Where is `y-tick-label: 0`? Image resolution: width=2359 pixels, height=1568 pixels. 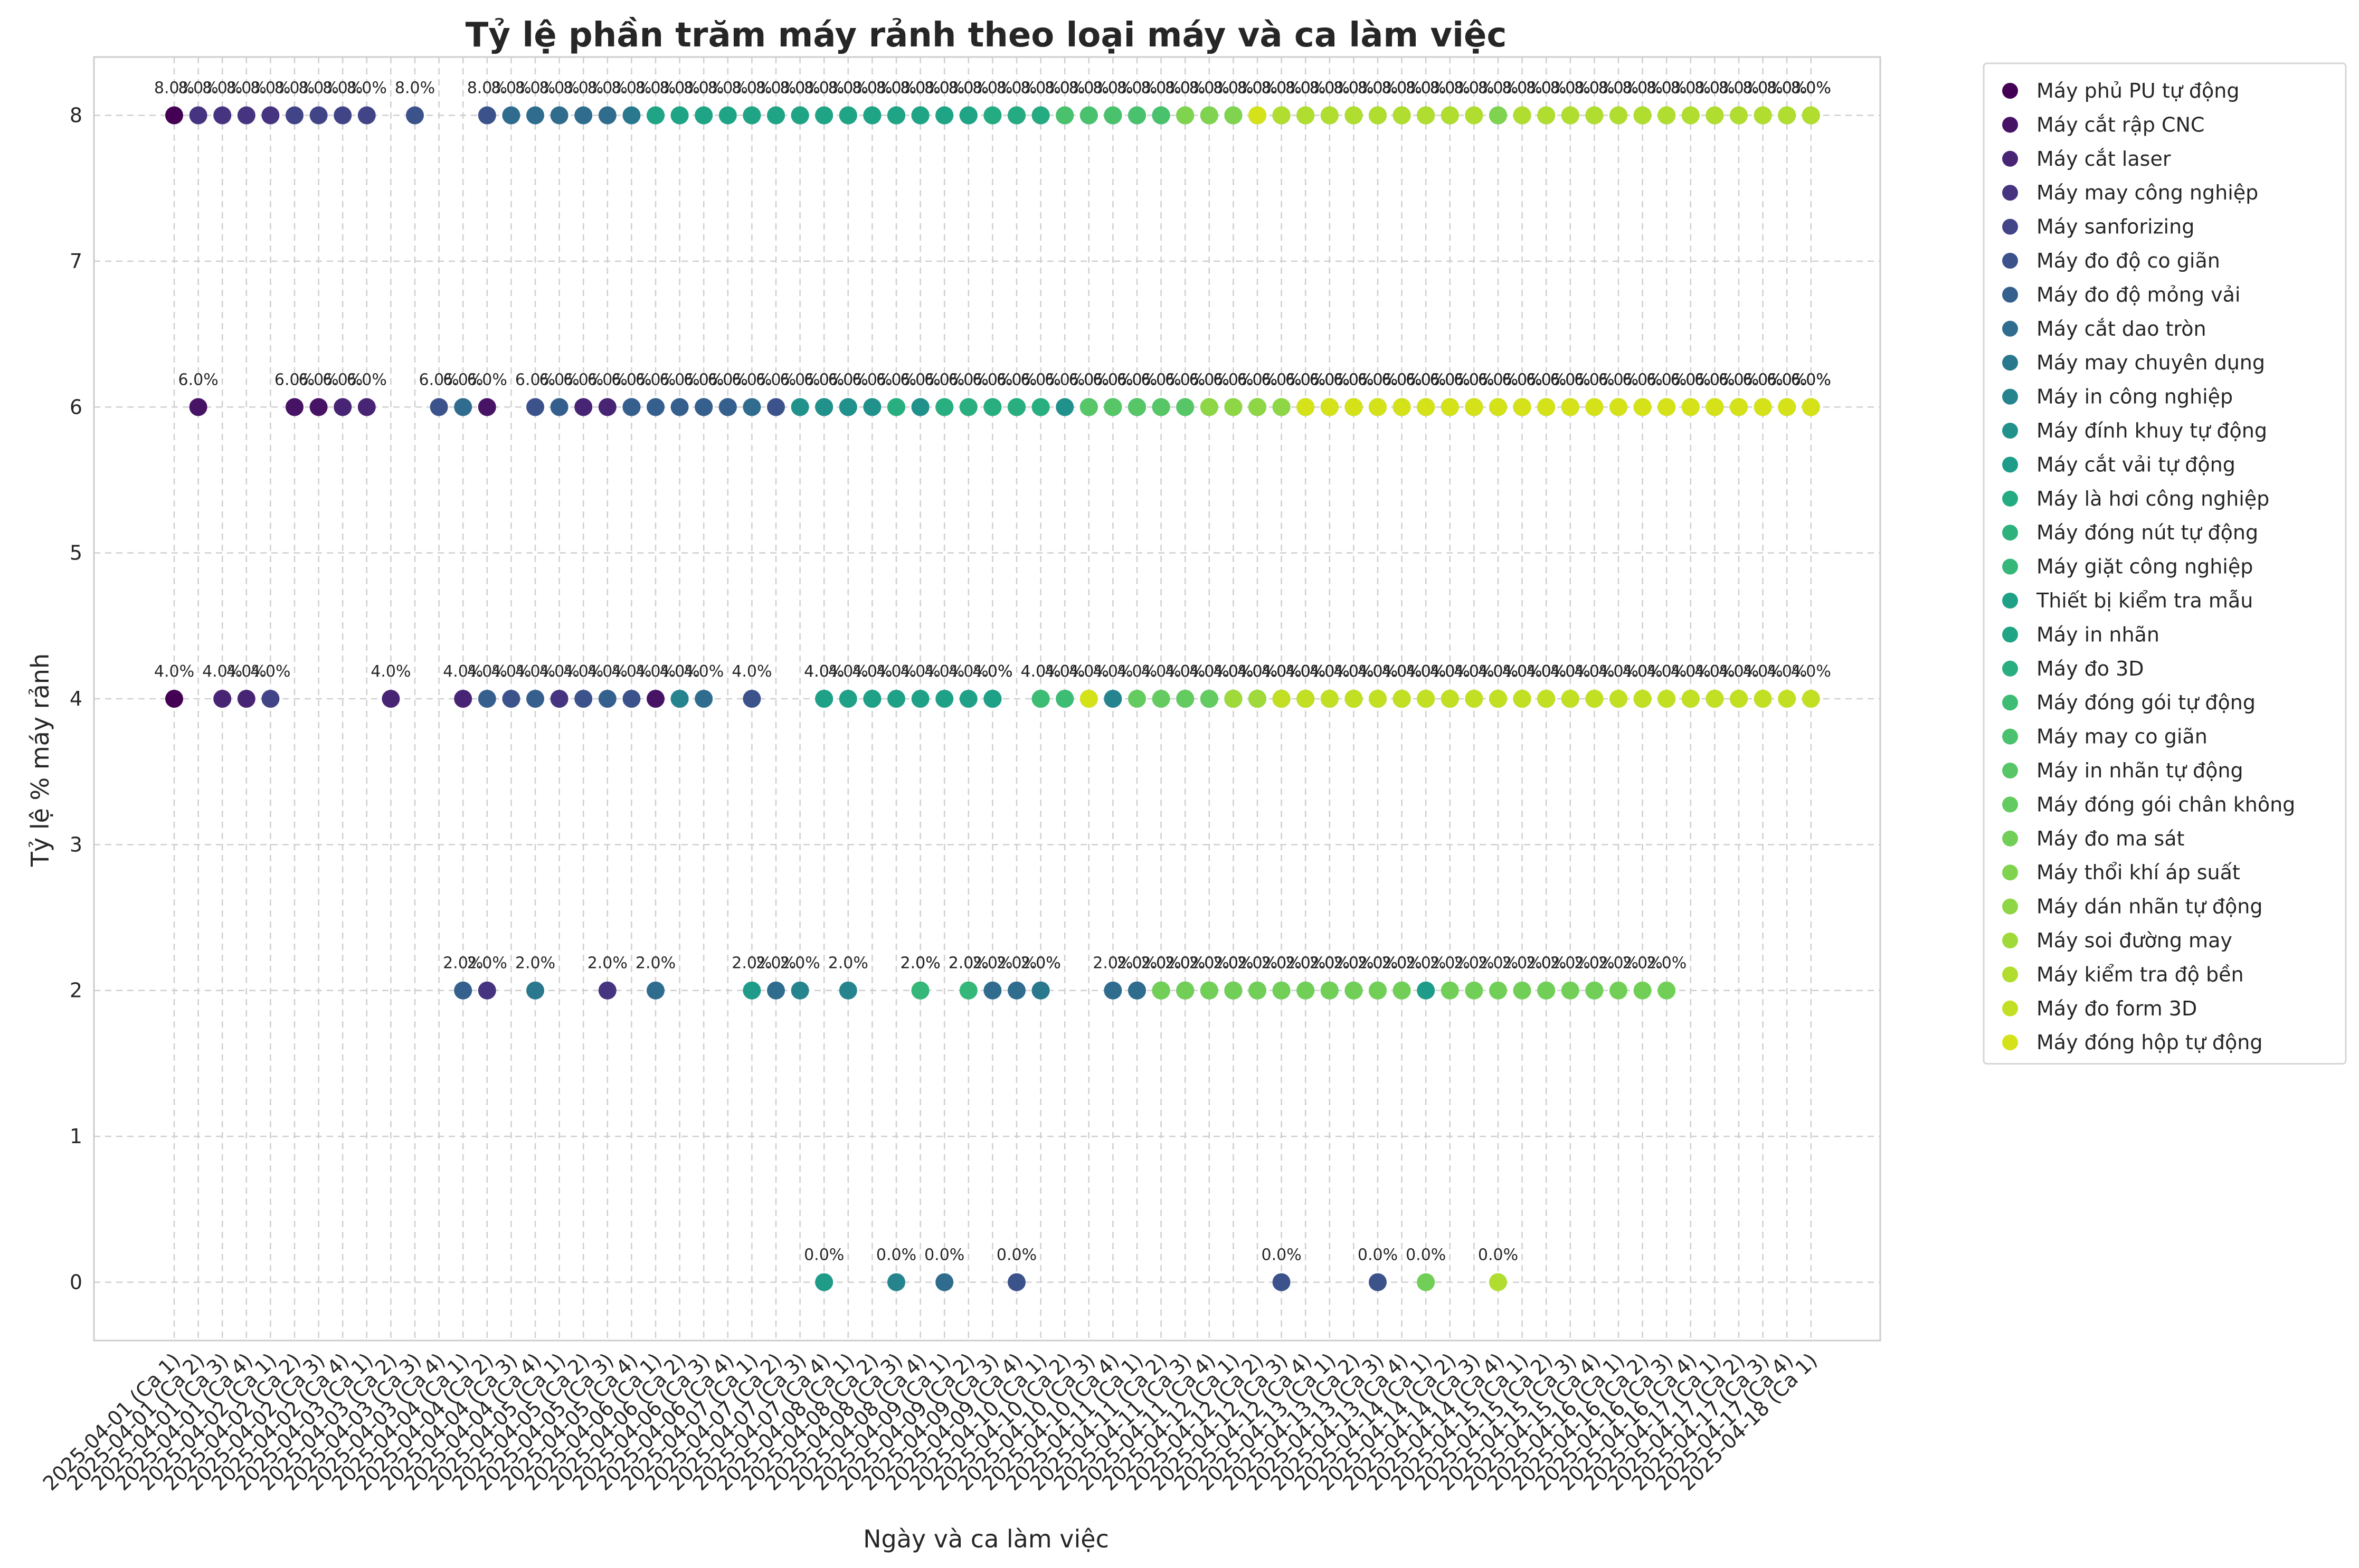
y-tick-label: 0 is located at coordinates (76, 1282).